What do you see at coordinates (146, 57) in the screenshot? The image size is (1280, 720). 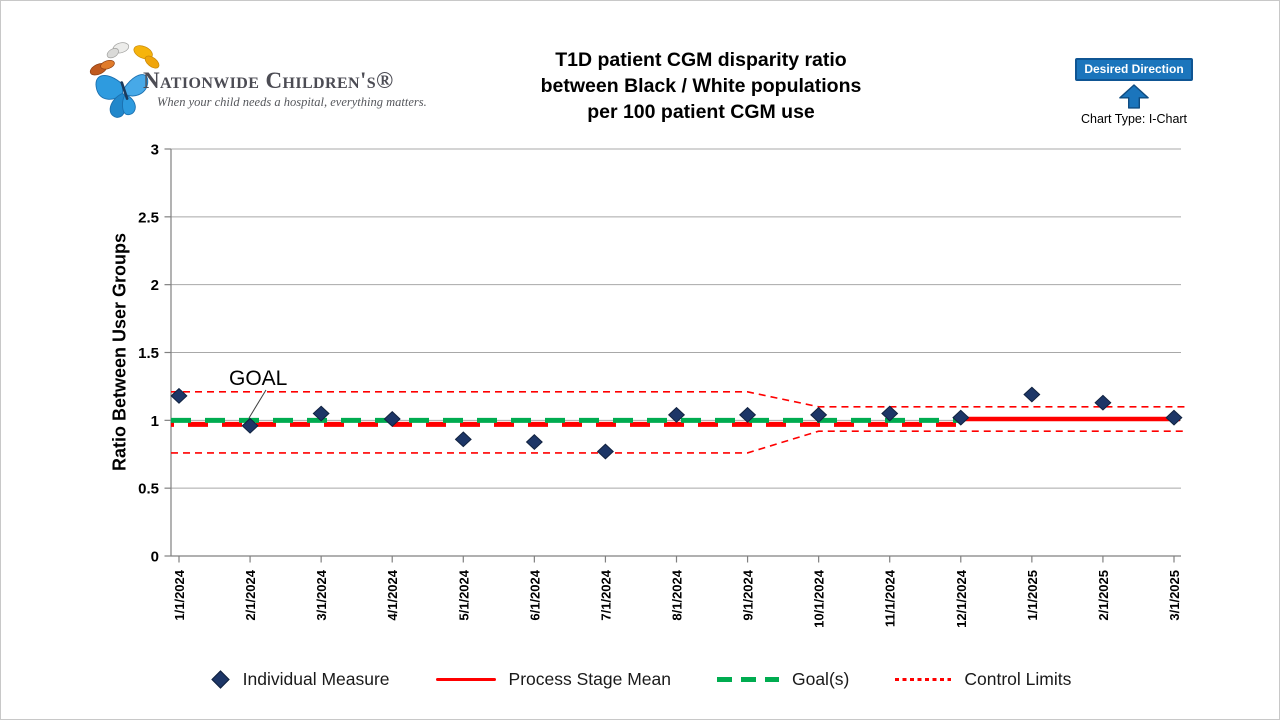 I see `yellow-butterfly-icon` at bounding box center [146, 57].